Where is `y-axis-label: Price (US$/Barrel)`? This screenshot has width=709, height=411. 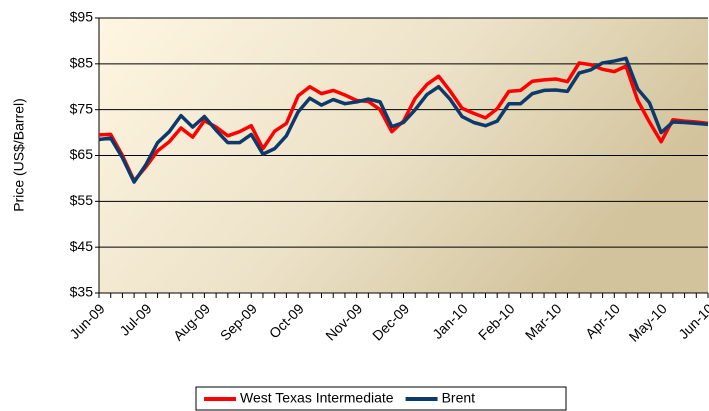 y-axis-label: Price (US$/Barrel) is located at coordinates (19, 155).